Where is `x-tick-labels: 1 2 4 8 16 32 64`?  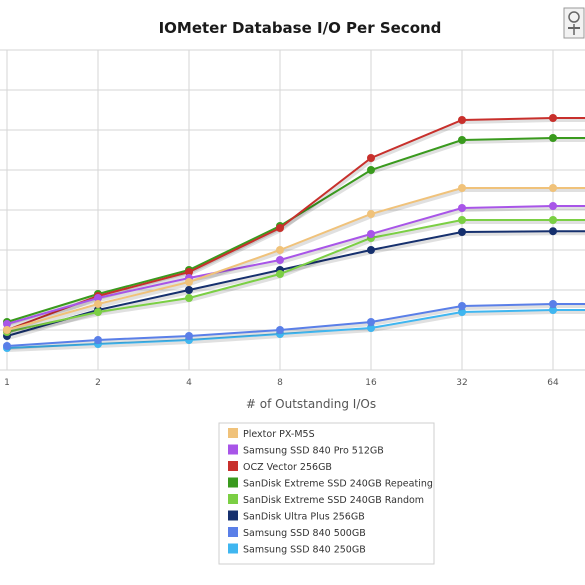 x-tick-labels: 1 2 4 8 16 32 64 is located at coordinates (281, 383).